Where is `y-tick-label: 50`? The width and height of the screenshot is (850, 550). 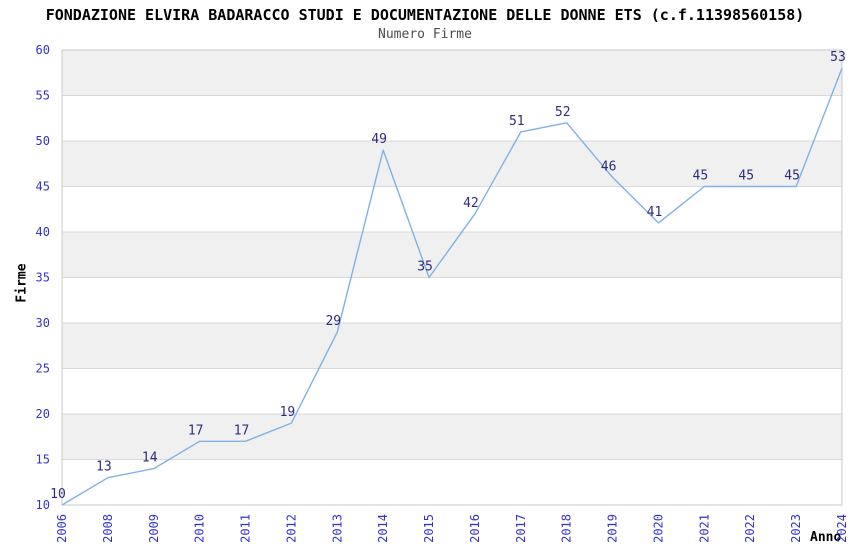
y-tick-label: 50 is located at coordinates (43, 141).